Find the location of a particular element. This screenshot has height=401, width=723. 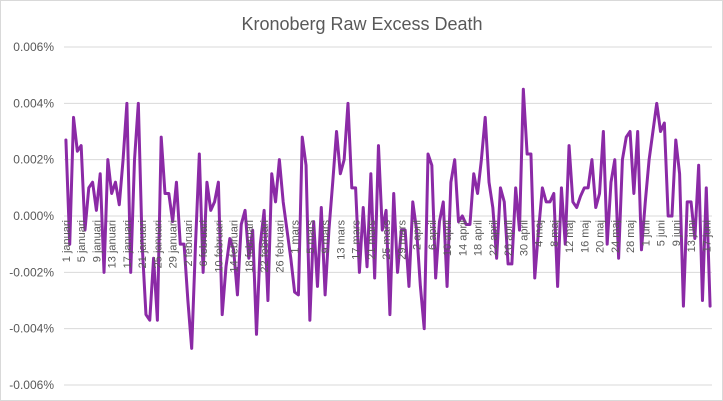

x-tick-label: 10 februari is located at coordinates (219, 246).